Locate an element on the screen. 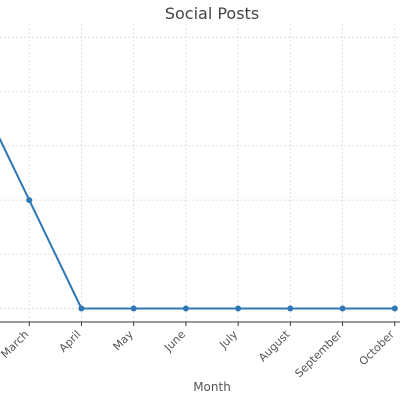 This screenshot has width=400, height=400. x-axis-label: Month is located at coordinates (212, 387).